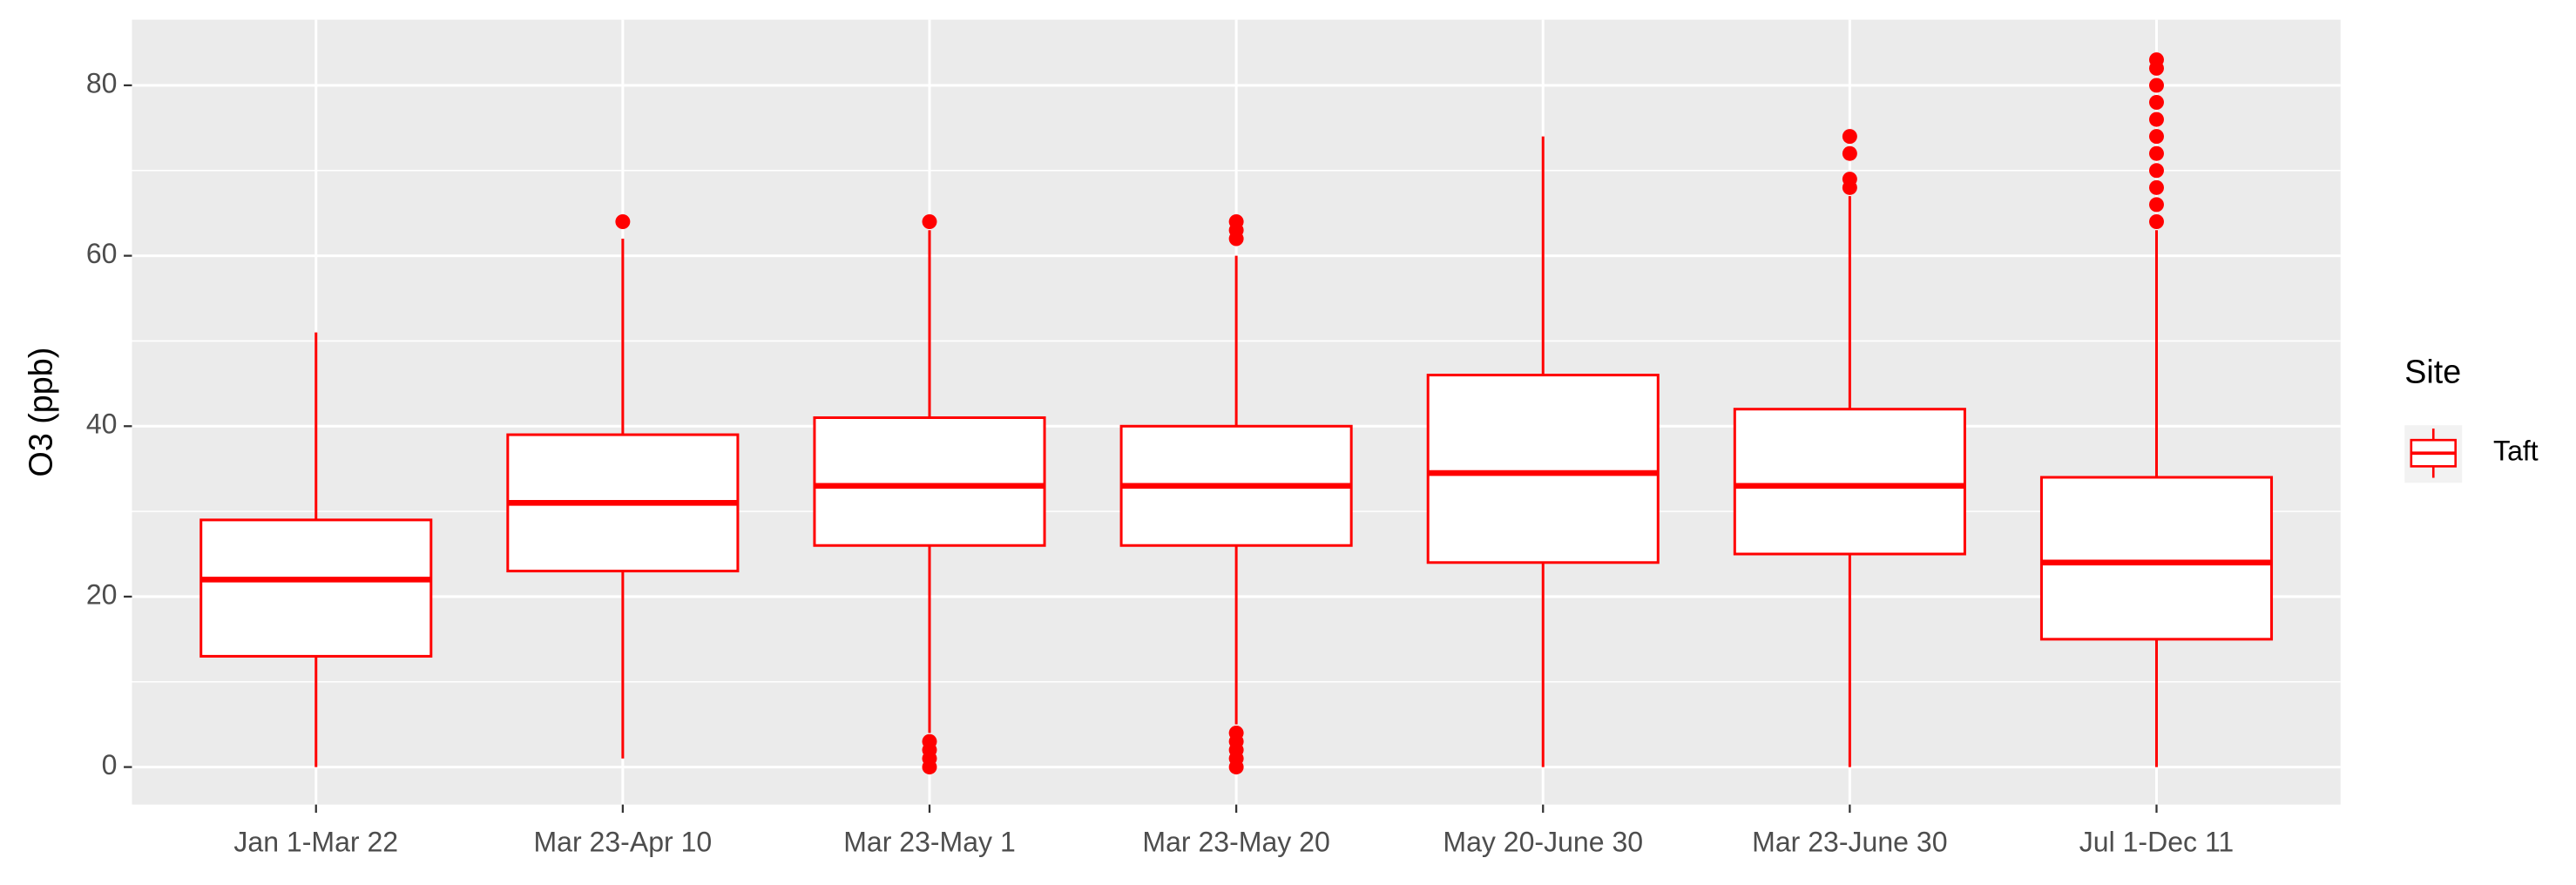 The image size is (2576, 885). I want to click on x-tick-label: Jul 1-Dec 11, so click(2156, 841).